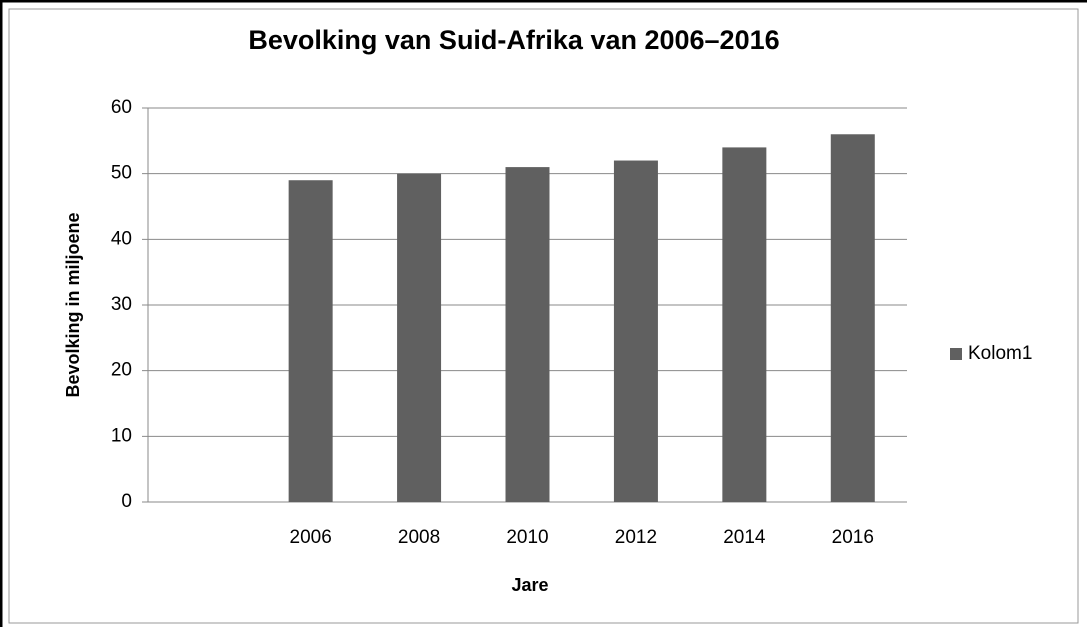  What do you see at coordinates (121, 173) in the screenshot?
I see `y-tick-label: 50` at bounding box center [121, 173].